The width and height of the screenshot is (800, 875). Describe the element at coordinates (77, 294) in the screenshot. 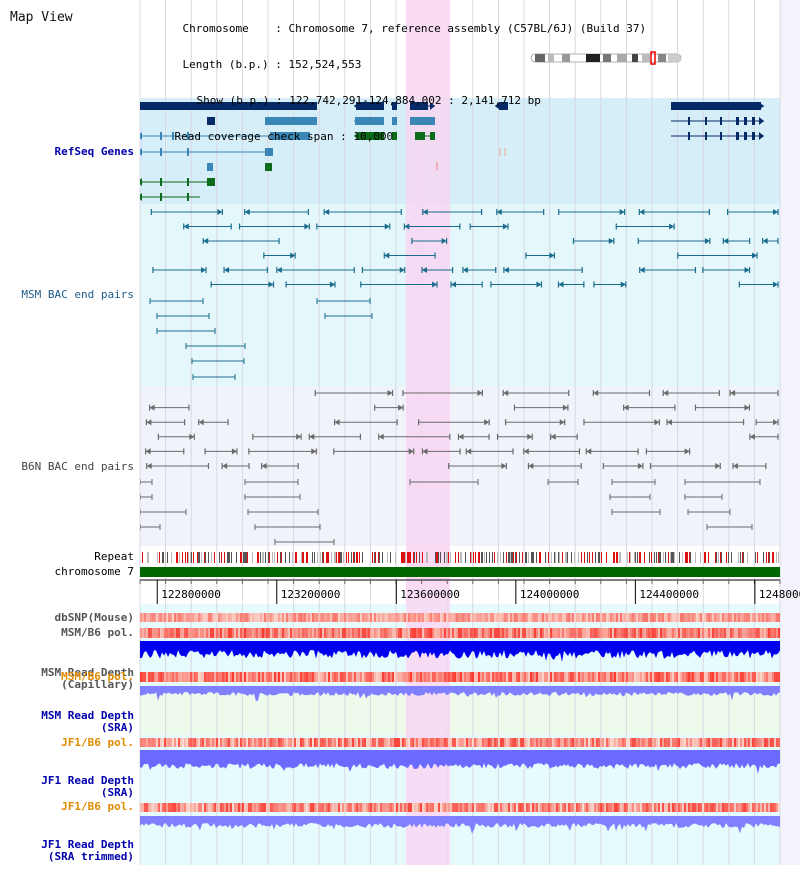

I see `label-msm-bac: MSM BAC end pairs` at that location.